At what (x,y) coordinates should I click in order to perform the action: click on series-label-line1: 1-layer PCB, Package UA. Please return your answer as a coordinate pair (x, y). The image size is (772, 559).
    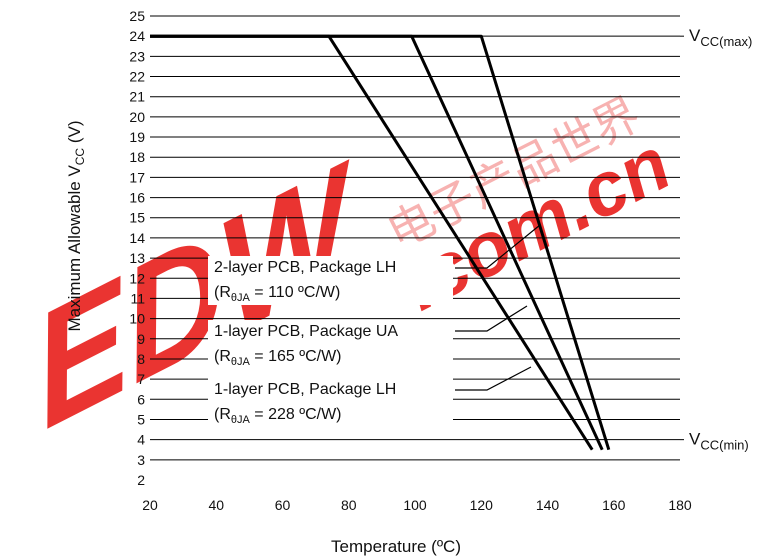
    Looking at the image, I should click on (306, 331).